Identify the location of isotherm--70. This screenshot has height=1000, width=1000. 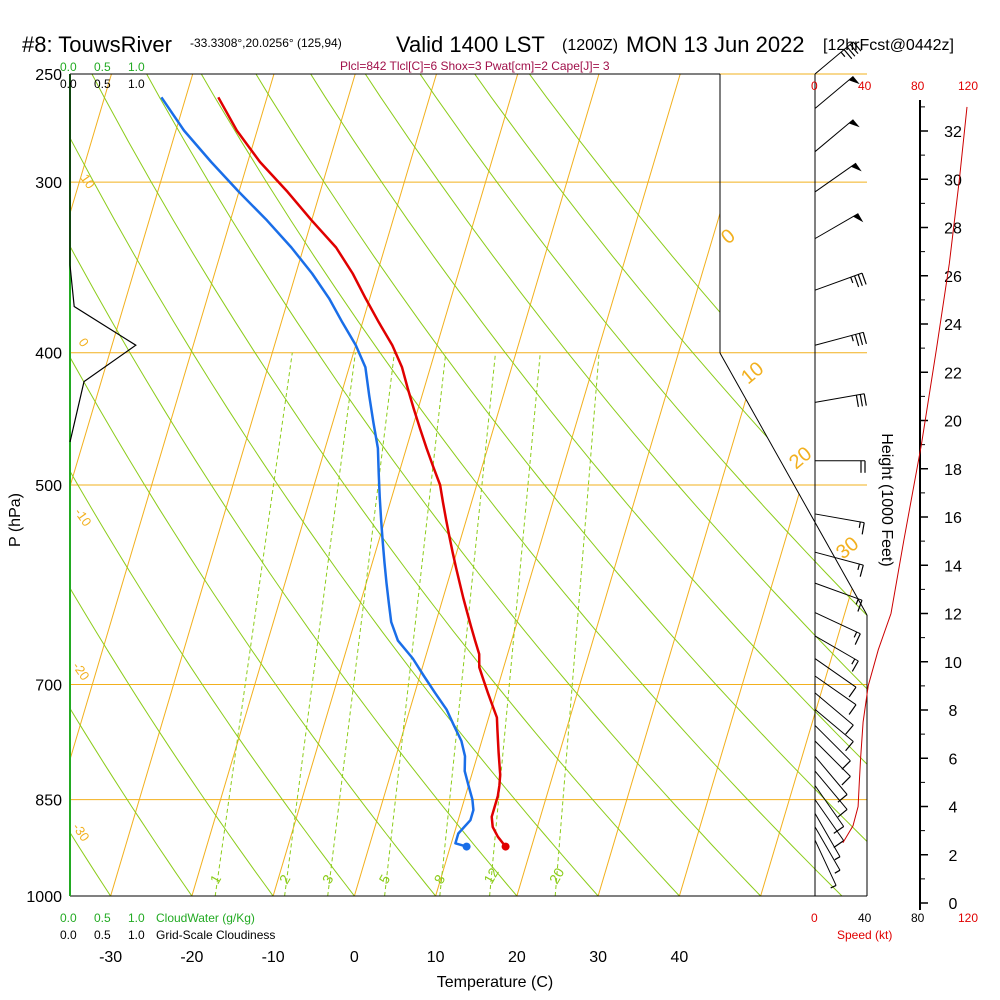
(95, 485).